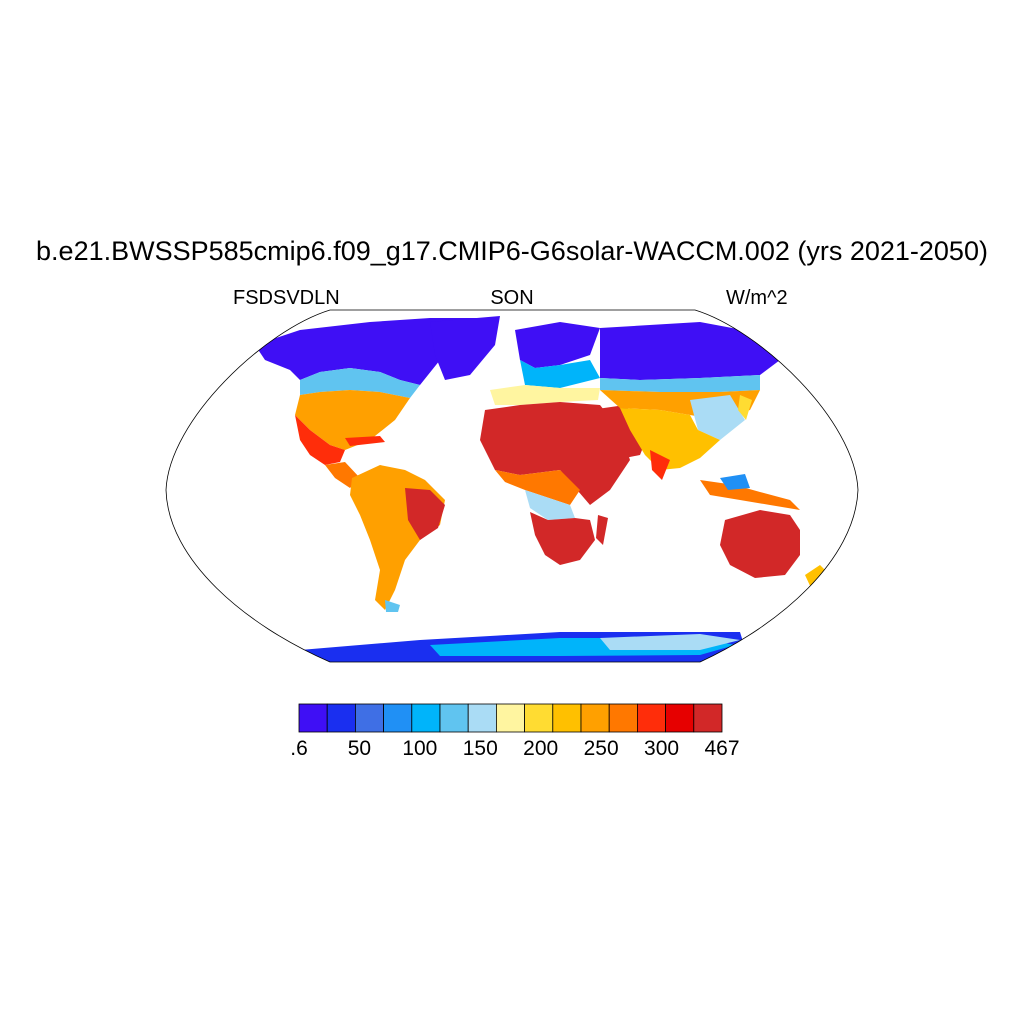 Image resolution: width=1024 pixels, height=1024 pixels. What do you see at coordinates (286, 298) in the screenshot?
I see `variable-label: FSDSVDLN` at bounding box center [286, 298].